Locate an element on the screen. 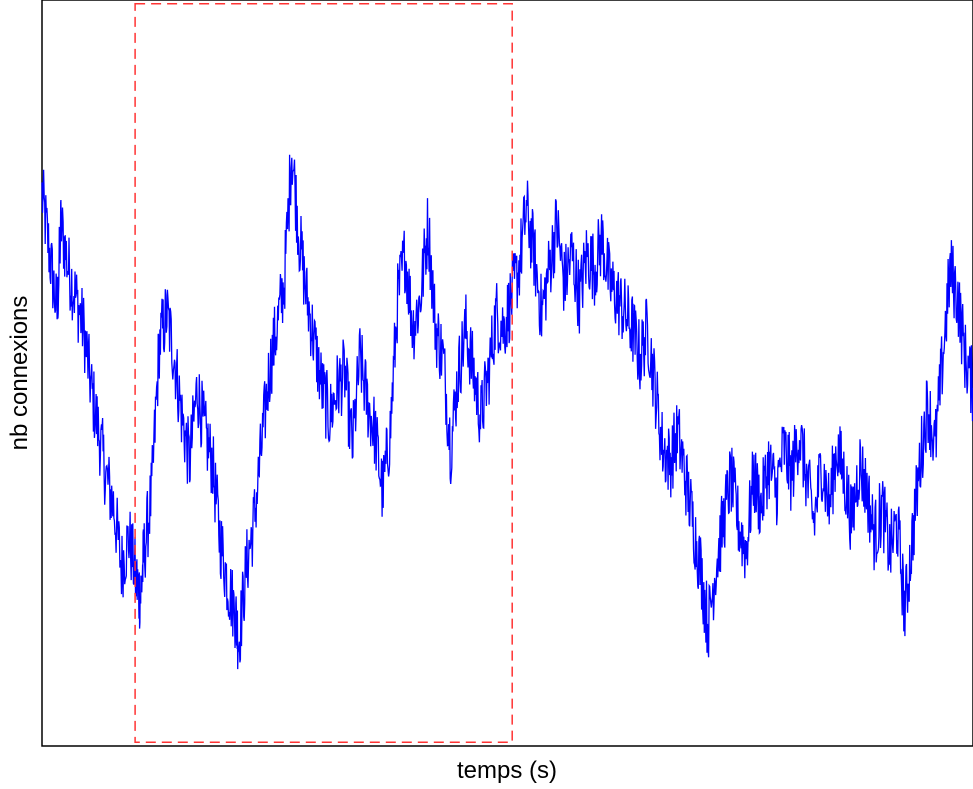 The width and height of the screenshot is (973, 789). x-axis-label: temps (s) is located at coordinates (507, 770).